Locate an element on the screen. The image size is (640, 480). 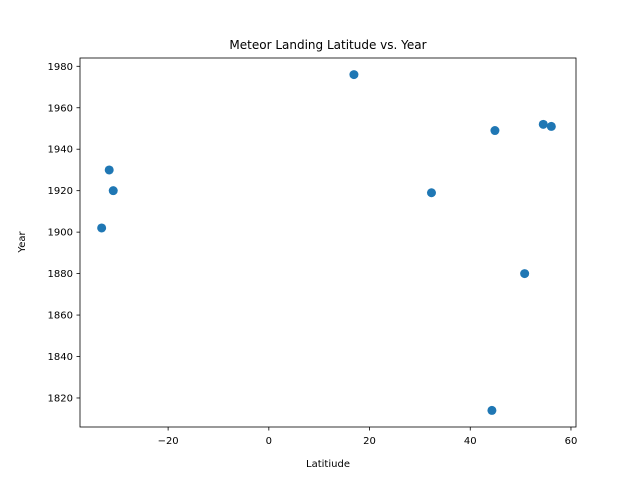
x-tick-label: 0 is located at coordinates (269, 441).